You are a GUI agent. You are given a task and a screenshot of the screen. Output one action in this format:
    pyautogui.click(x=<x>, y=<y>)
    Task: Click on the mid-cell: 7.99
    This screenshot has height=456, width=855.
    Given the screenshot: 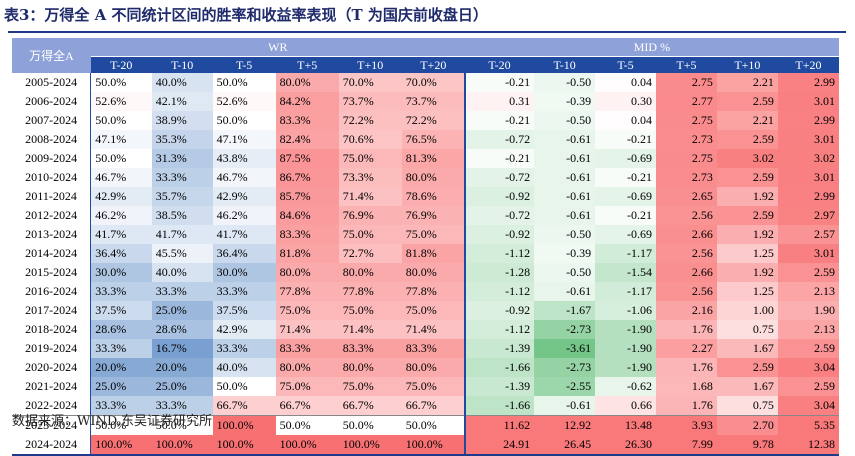 What is the action you would take?
    pyautogui.click(x=686, y=445)
    